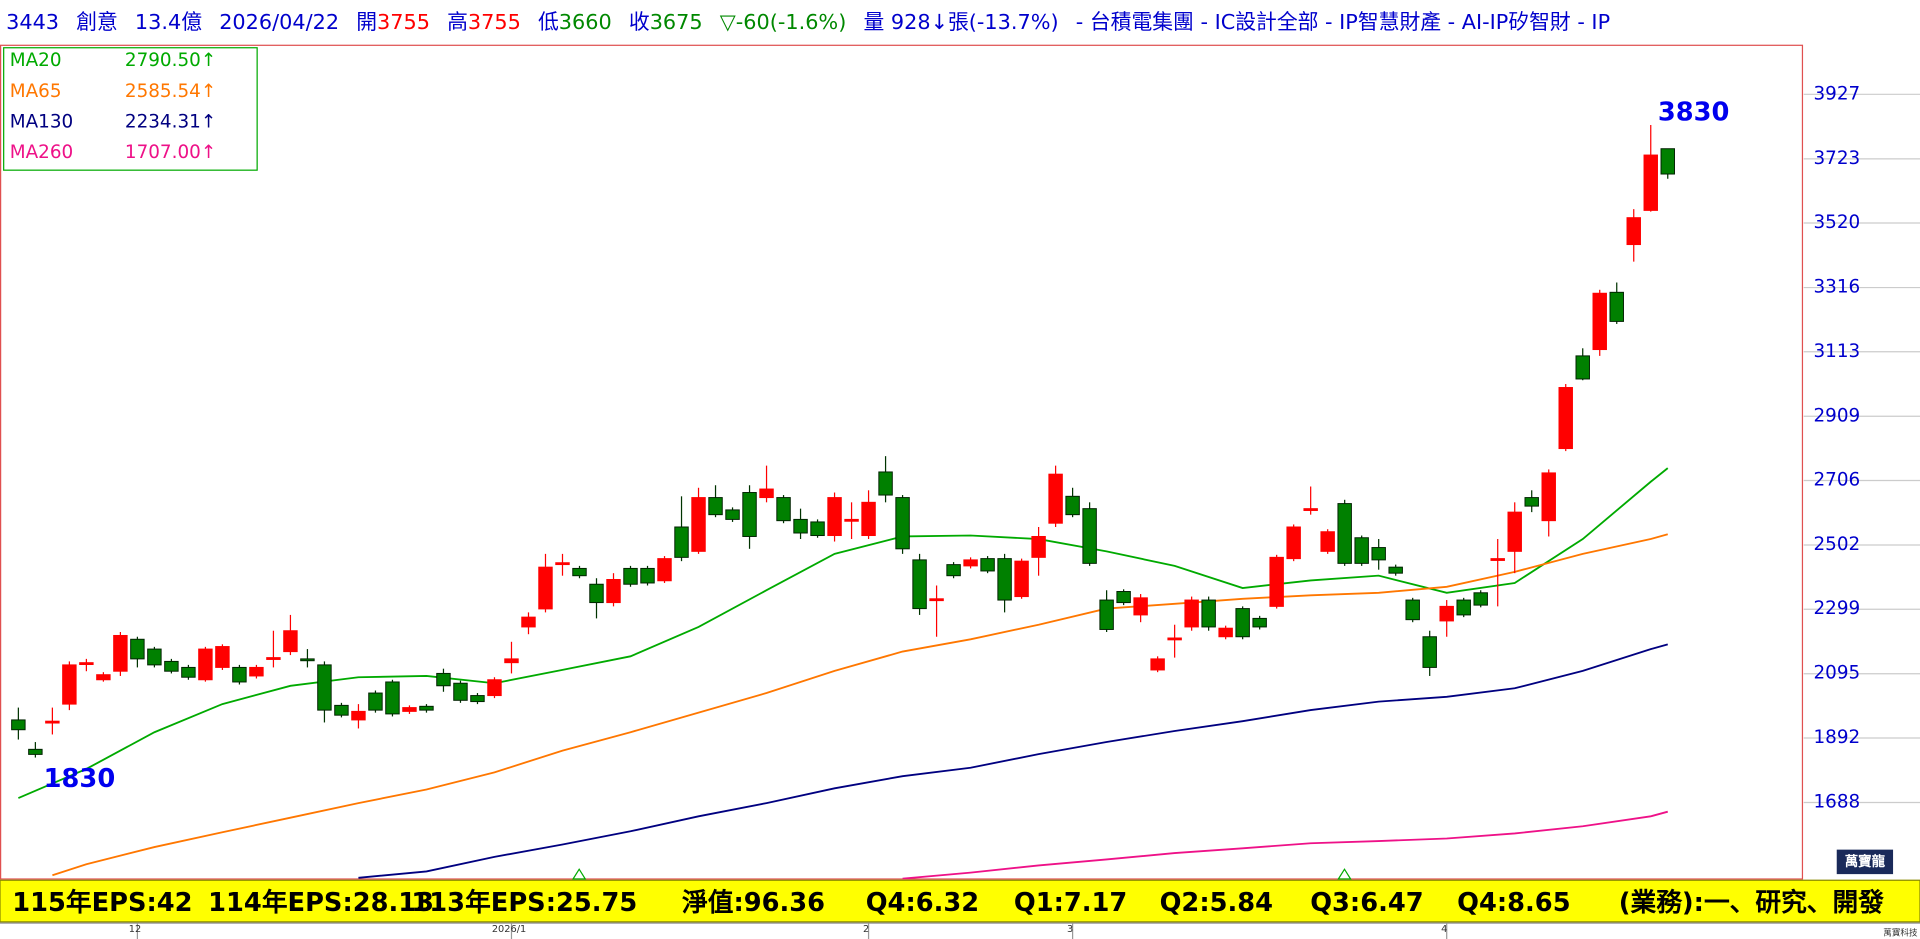 This screenshot has width=1920, height=939. I want to click on y-tick-label: 2909, so click(1836, 415).